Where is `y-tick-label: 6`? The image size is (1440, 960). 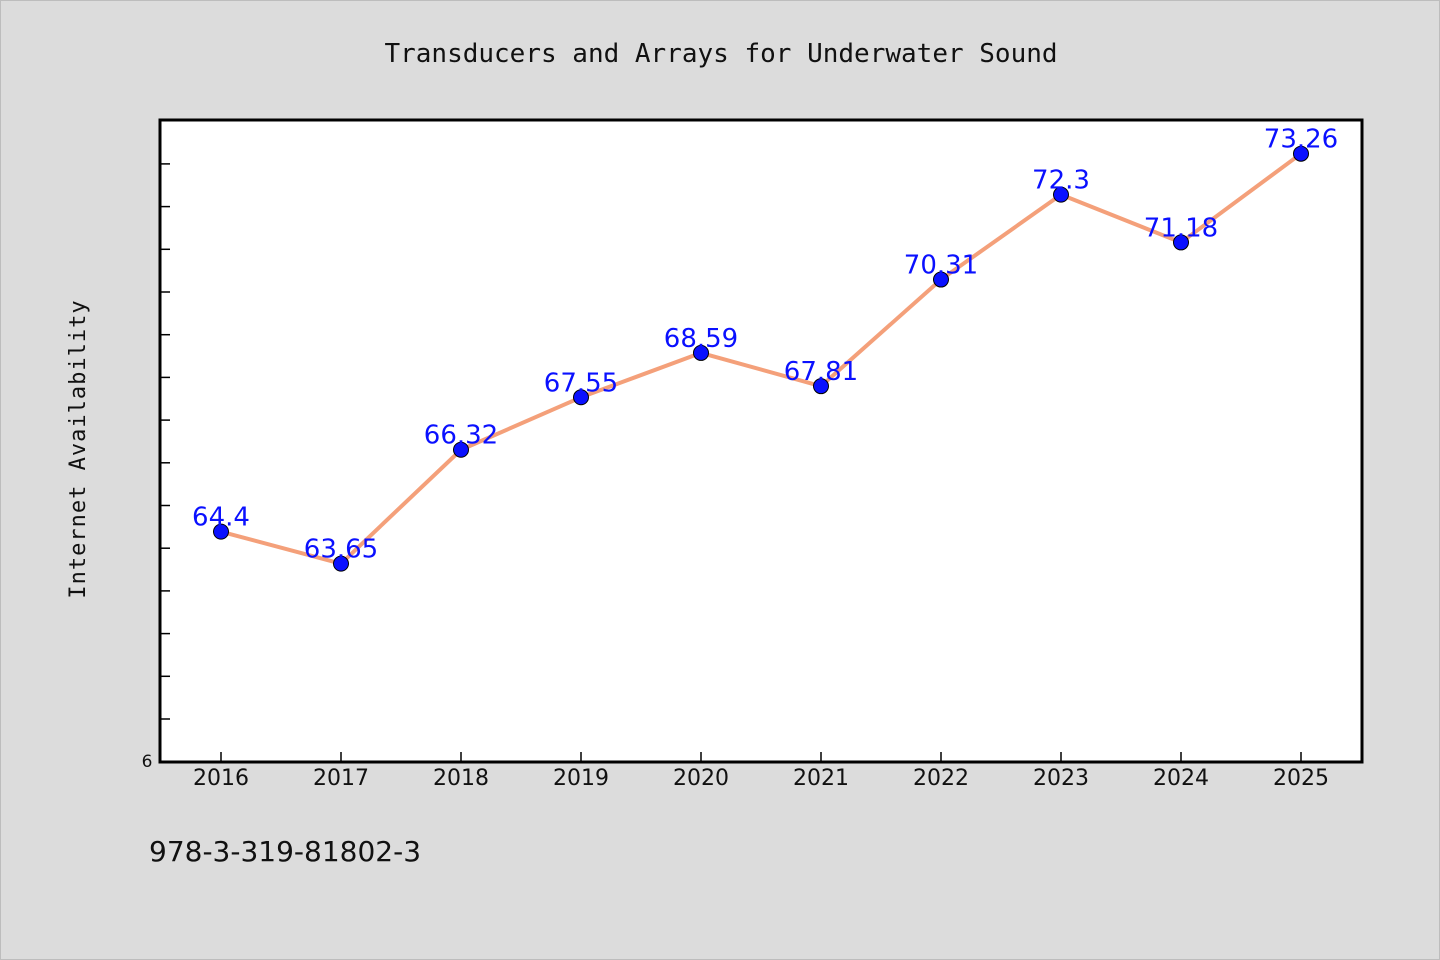 y-tick-label: 6 is located at coordinates (147, 762).